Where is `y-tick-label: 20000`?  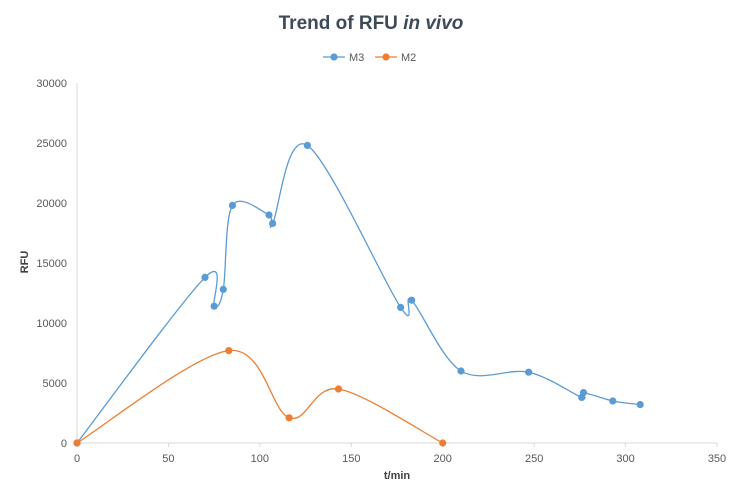 y-tick-label: 20000 is located at coordinates (51, 204).